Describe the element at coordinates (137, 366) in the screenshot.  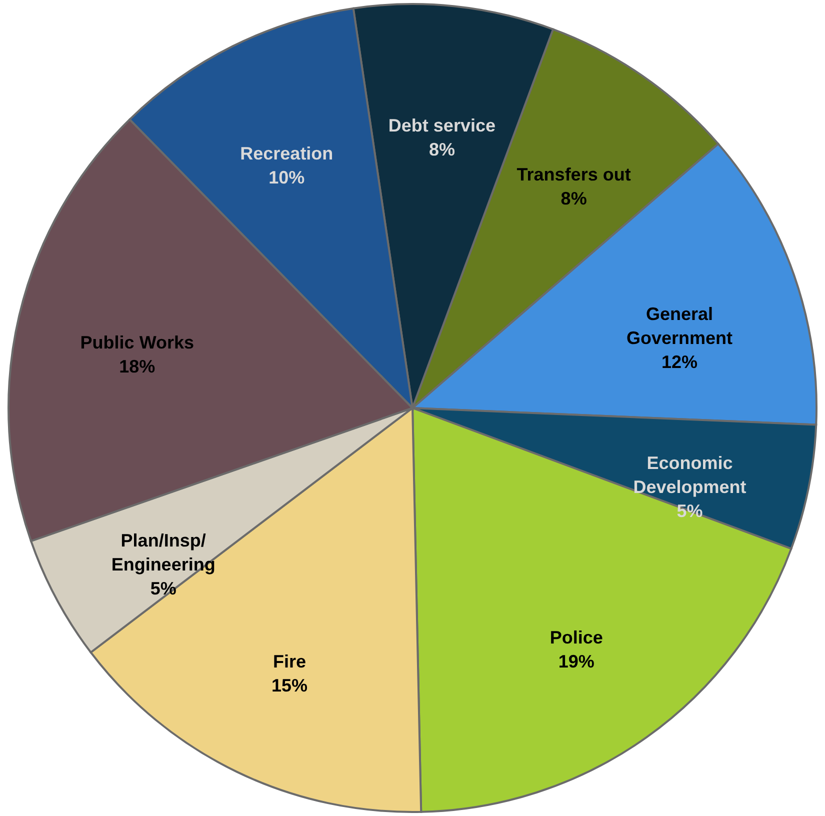
I see `data-label: 18%` at that location.